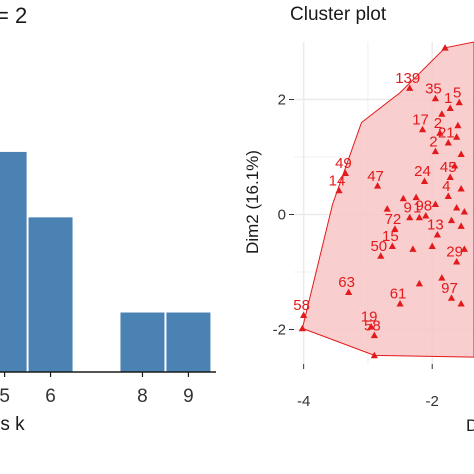 This screenshot has width=474, height=474. Describe the element at coordinates (420, 119) in the screenshot. I see `cluster-point-label: 17` at that location.